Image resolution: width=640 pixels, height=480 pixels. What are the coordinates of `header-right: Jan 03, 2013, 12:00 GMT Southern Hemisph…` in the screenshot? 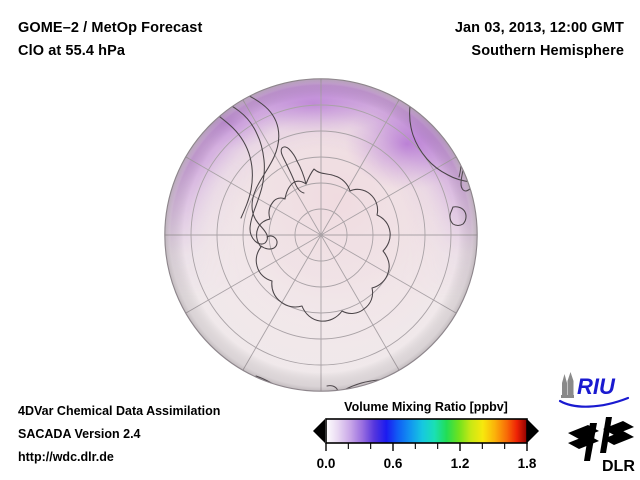 It's located at (539, 40).